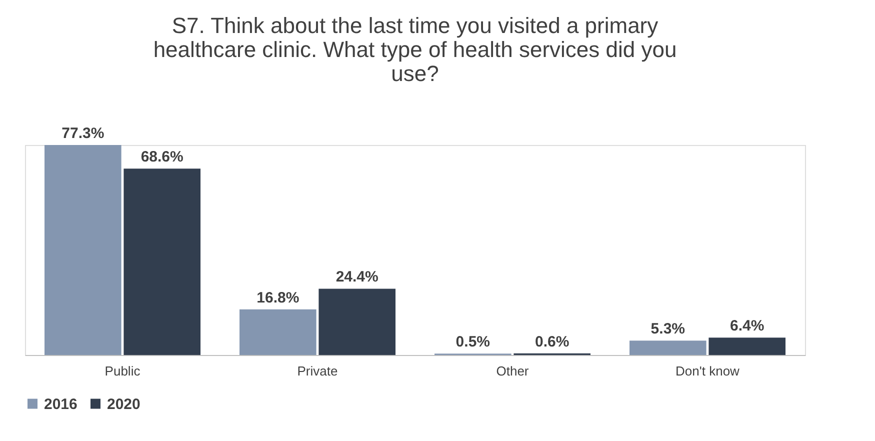 Image resolution: width=875 pixels, height=441 pixels. What do you see at coordinates (747, 326) in the screenshot?
I see `data-label: 6.4%` at bounding box center [747, 326].